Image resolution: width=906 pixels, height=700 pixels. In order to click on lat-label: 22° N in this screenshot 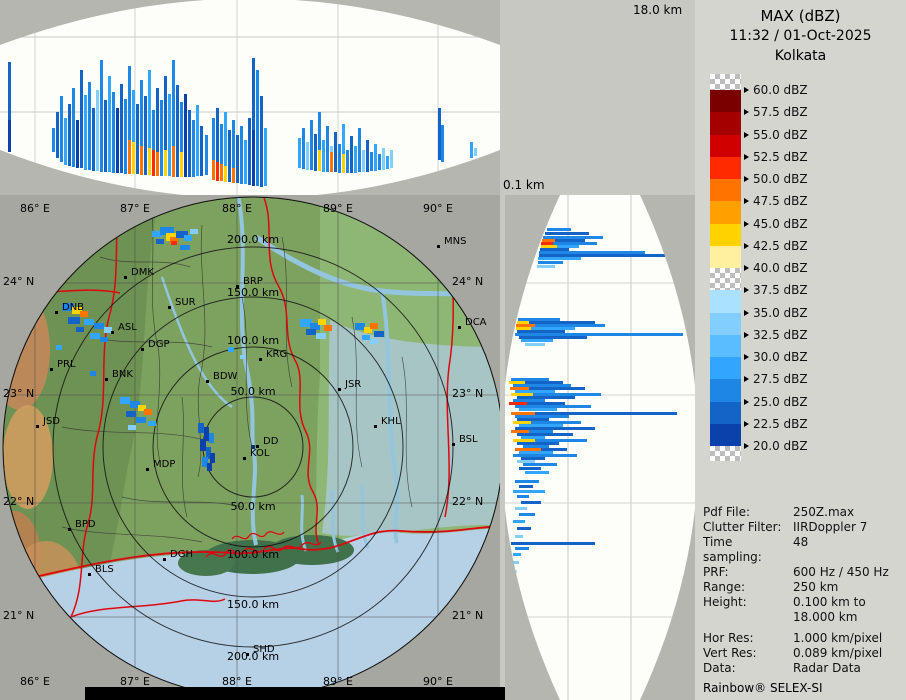, I will do `click(468, 501)`.